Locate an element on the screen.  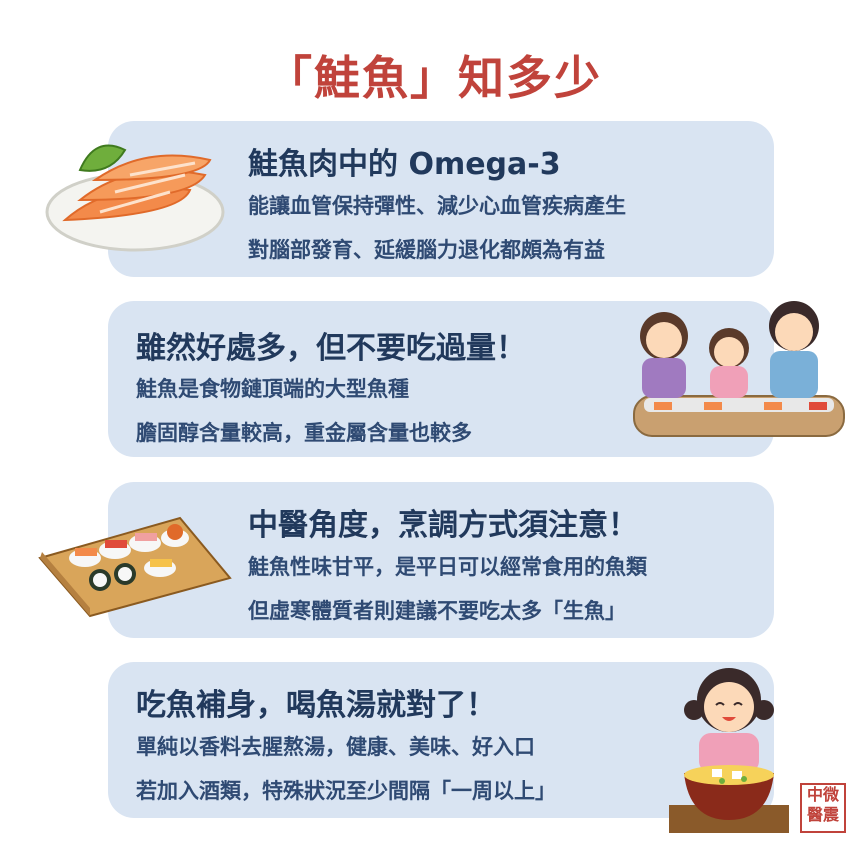
card-line: 若加入酒類，特殊狀況至少間隔「一周以上」 is located at coordinates (346, 791).